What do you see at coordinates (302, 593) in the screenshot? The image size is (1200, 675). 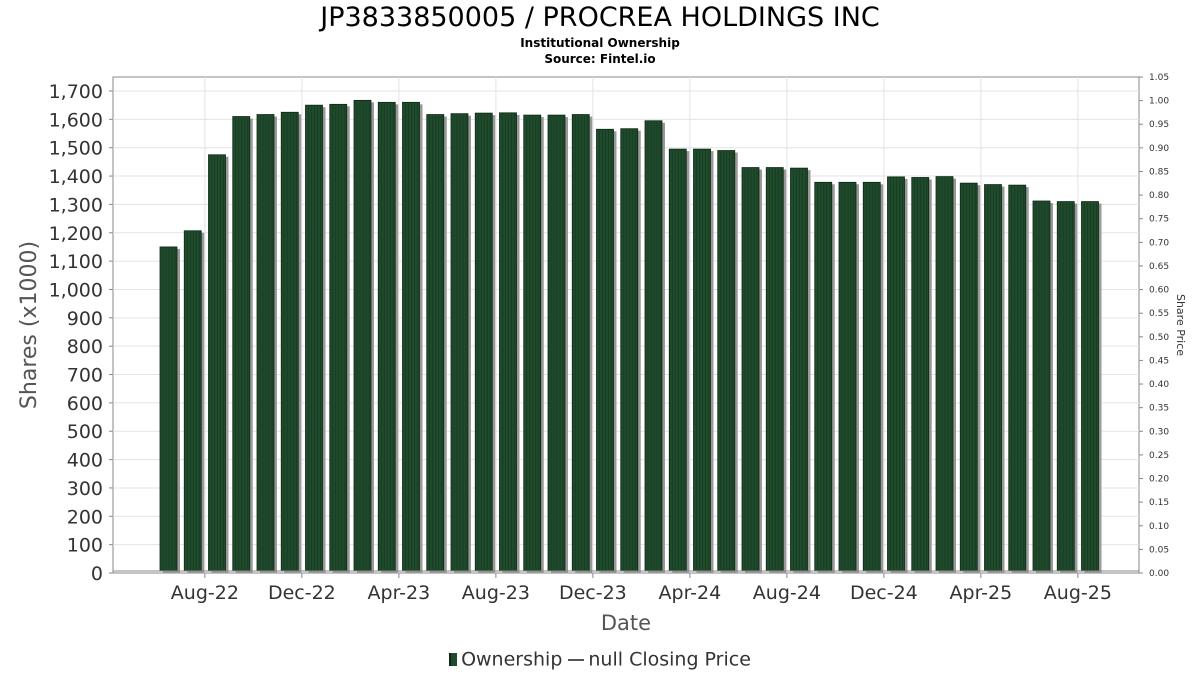 I see `x-tick-label: Dec-22` at bounding box center [302, 593].